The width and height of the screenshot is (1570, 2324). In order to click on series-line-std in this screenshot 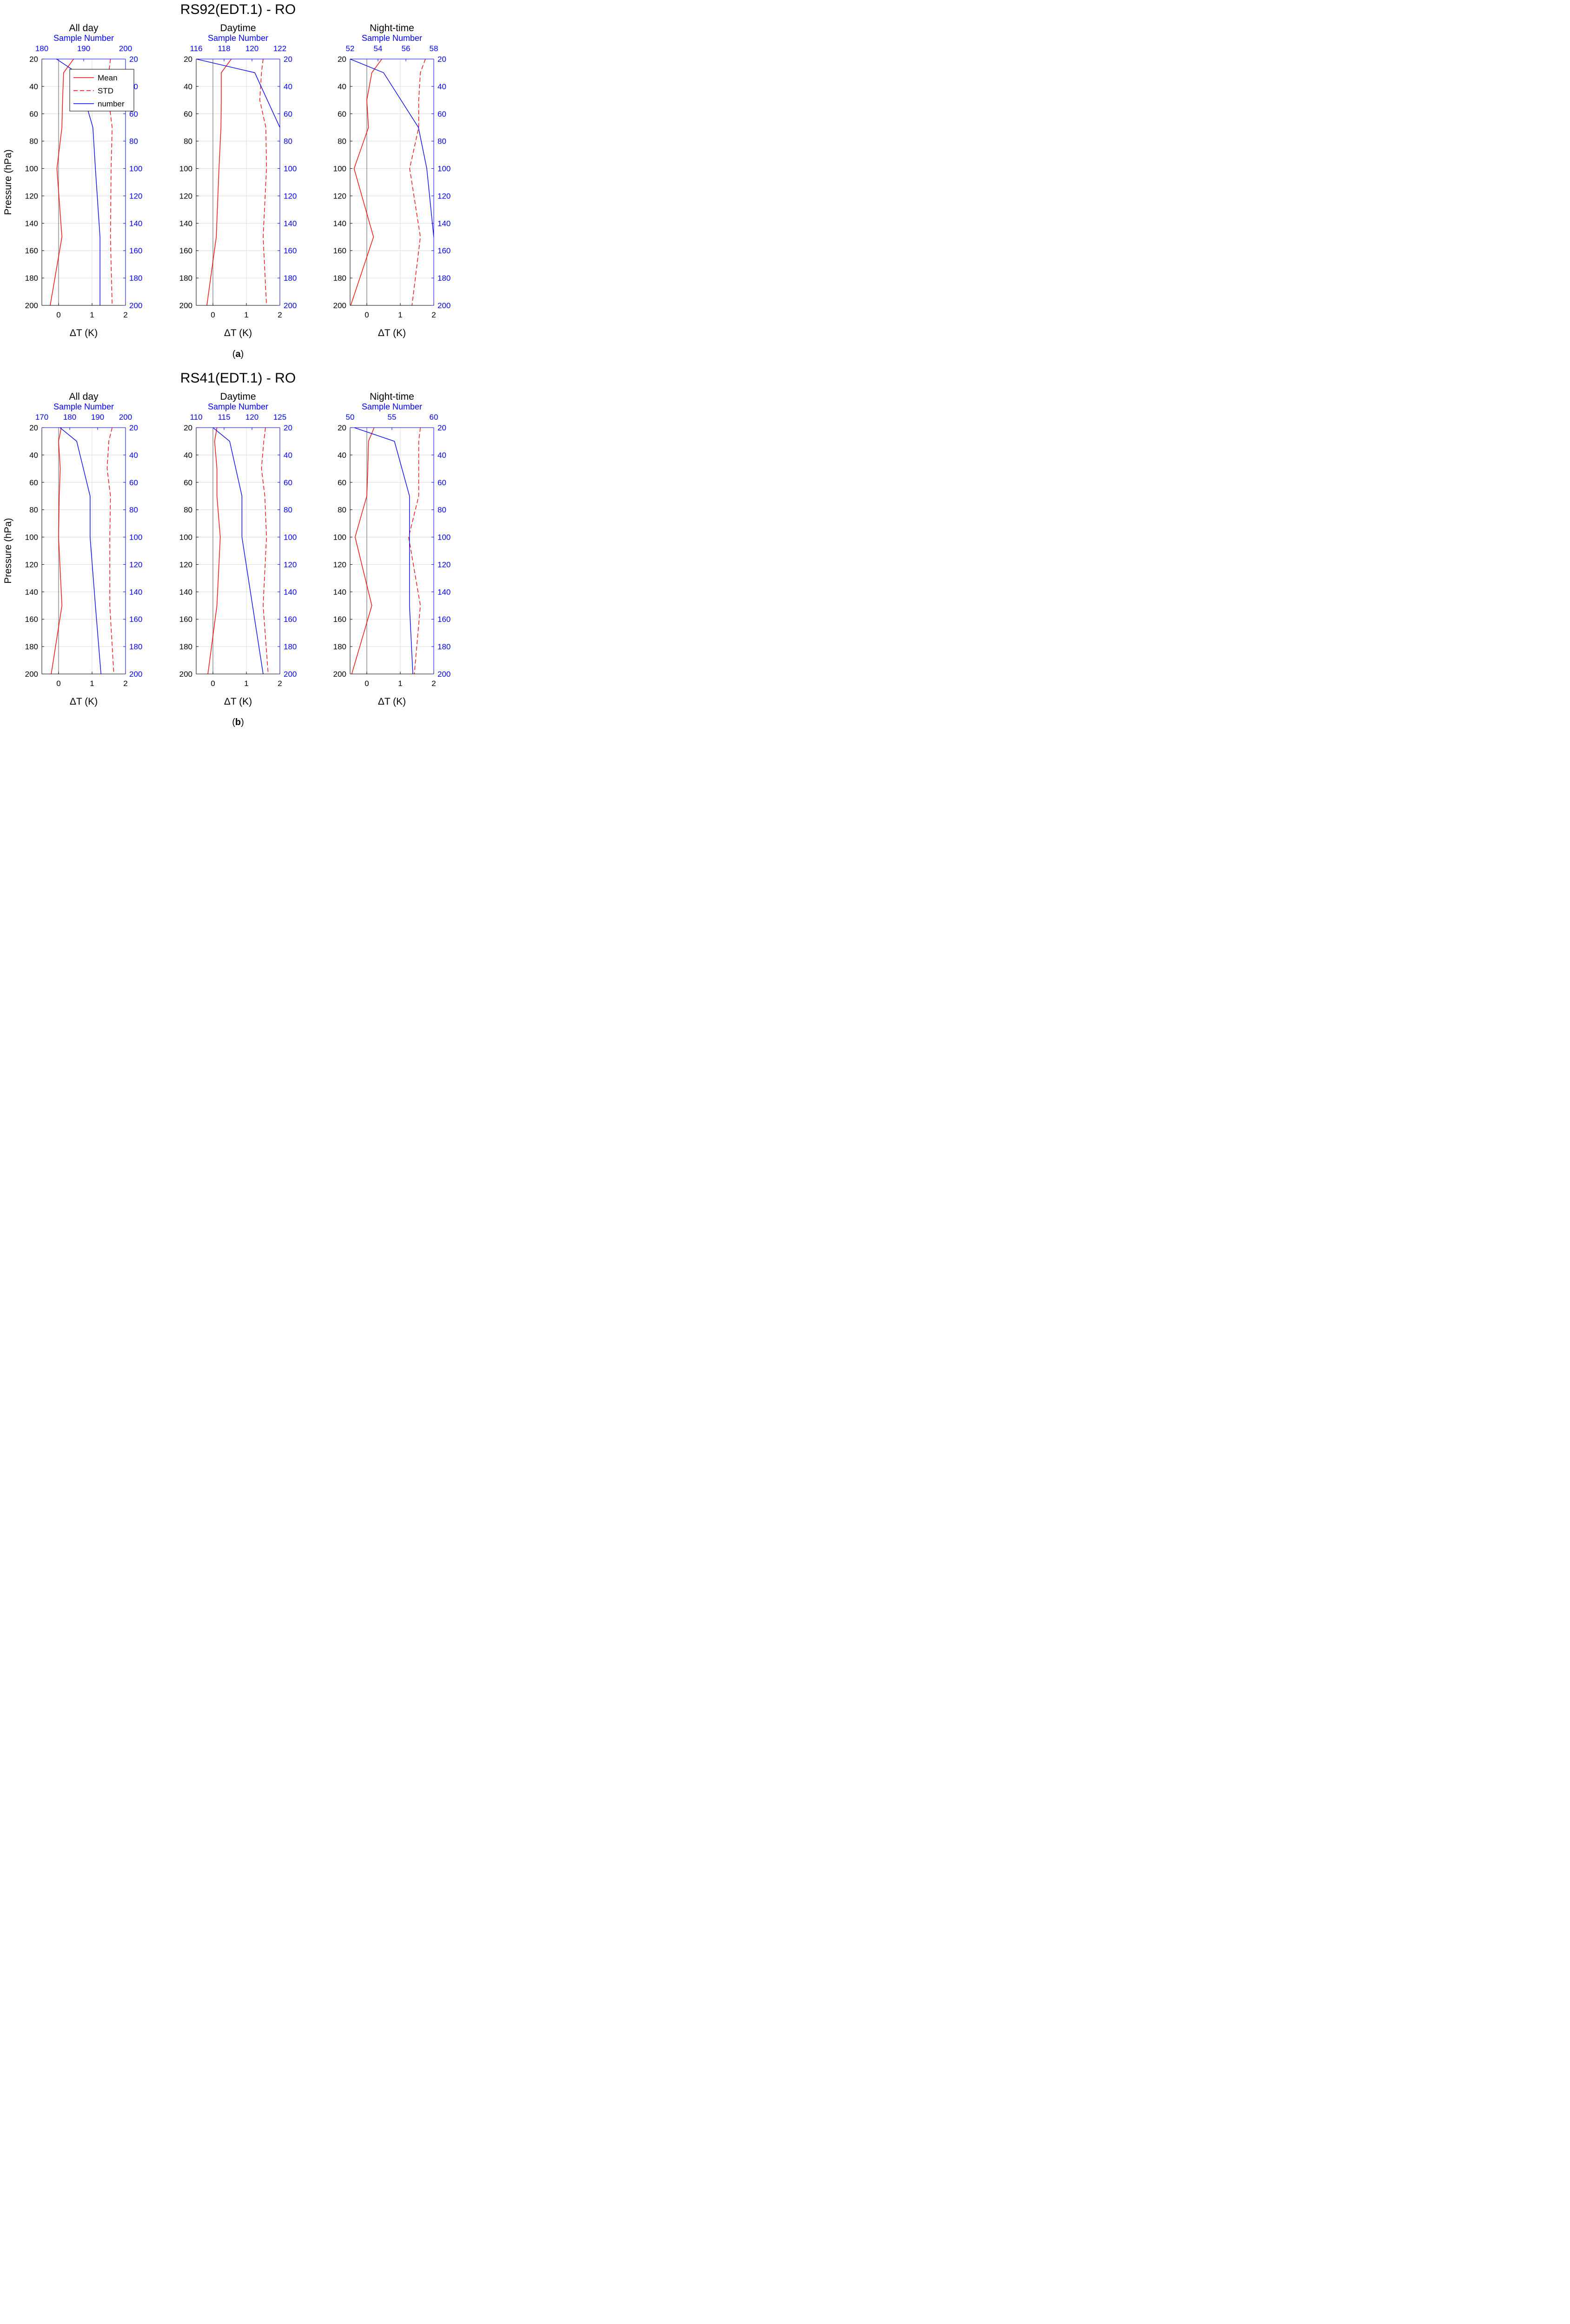, I will do `click(418, 182)`.